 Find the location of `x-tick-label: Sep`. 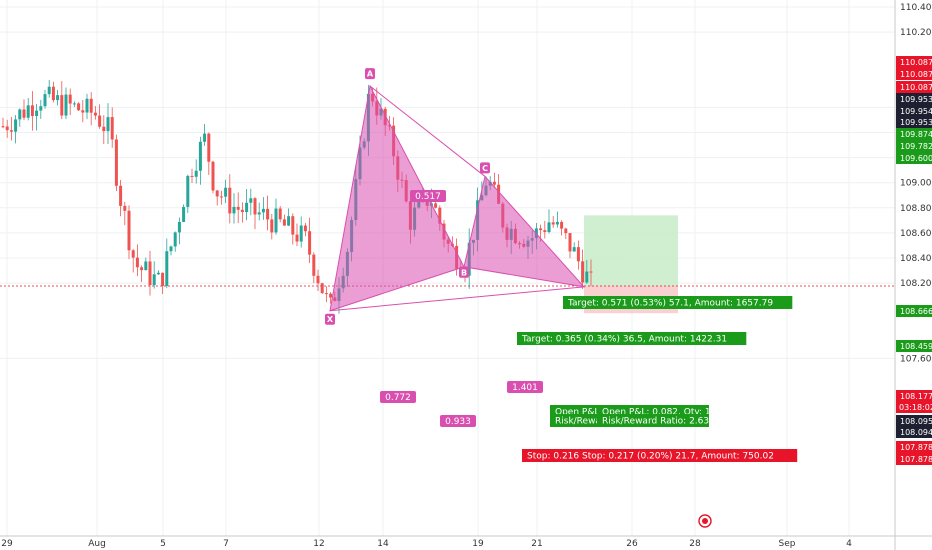

x-tick-label: Sep is located at coordinates (787, 544).